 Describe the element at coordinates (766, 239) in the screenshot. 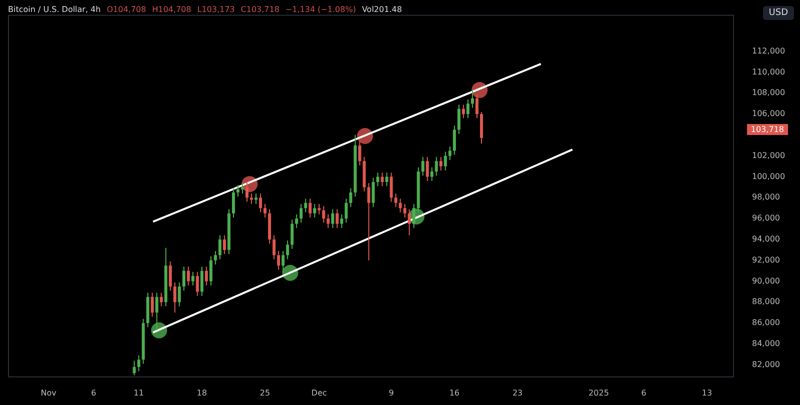

I see `y-tick-label: 94,000` at that location.